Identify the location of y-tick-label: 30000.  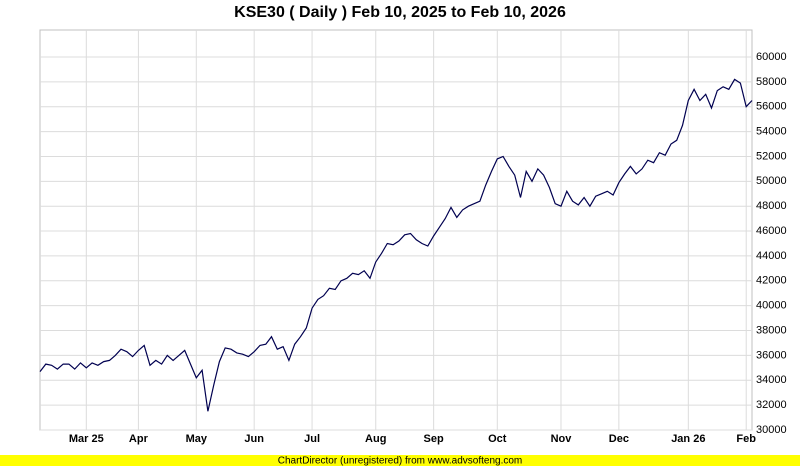
(771, 430).